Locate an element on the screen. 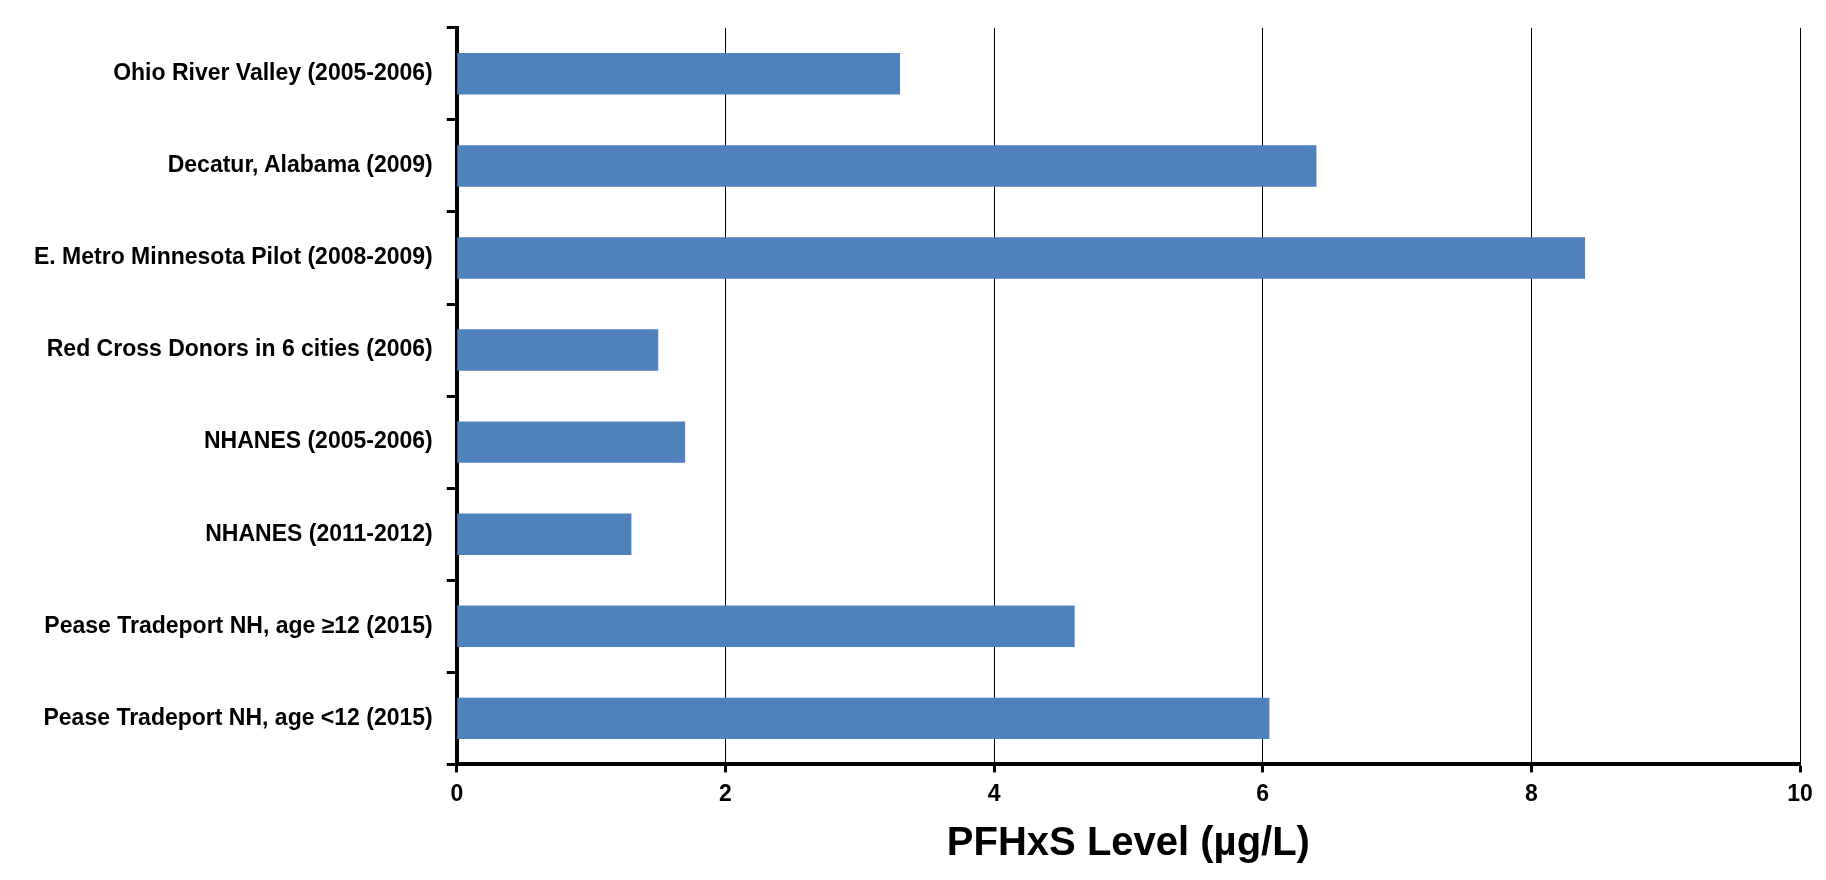 This screenshot has height=880, width=1826. y-tick-label: NHANES (2005-2006) is located at coordinates (318, 440).